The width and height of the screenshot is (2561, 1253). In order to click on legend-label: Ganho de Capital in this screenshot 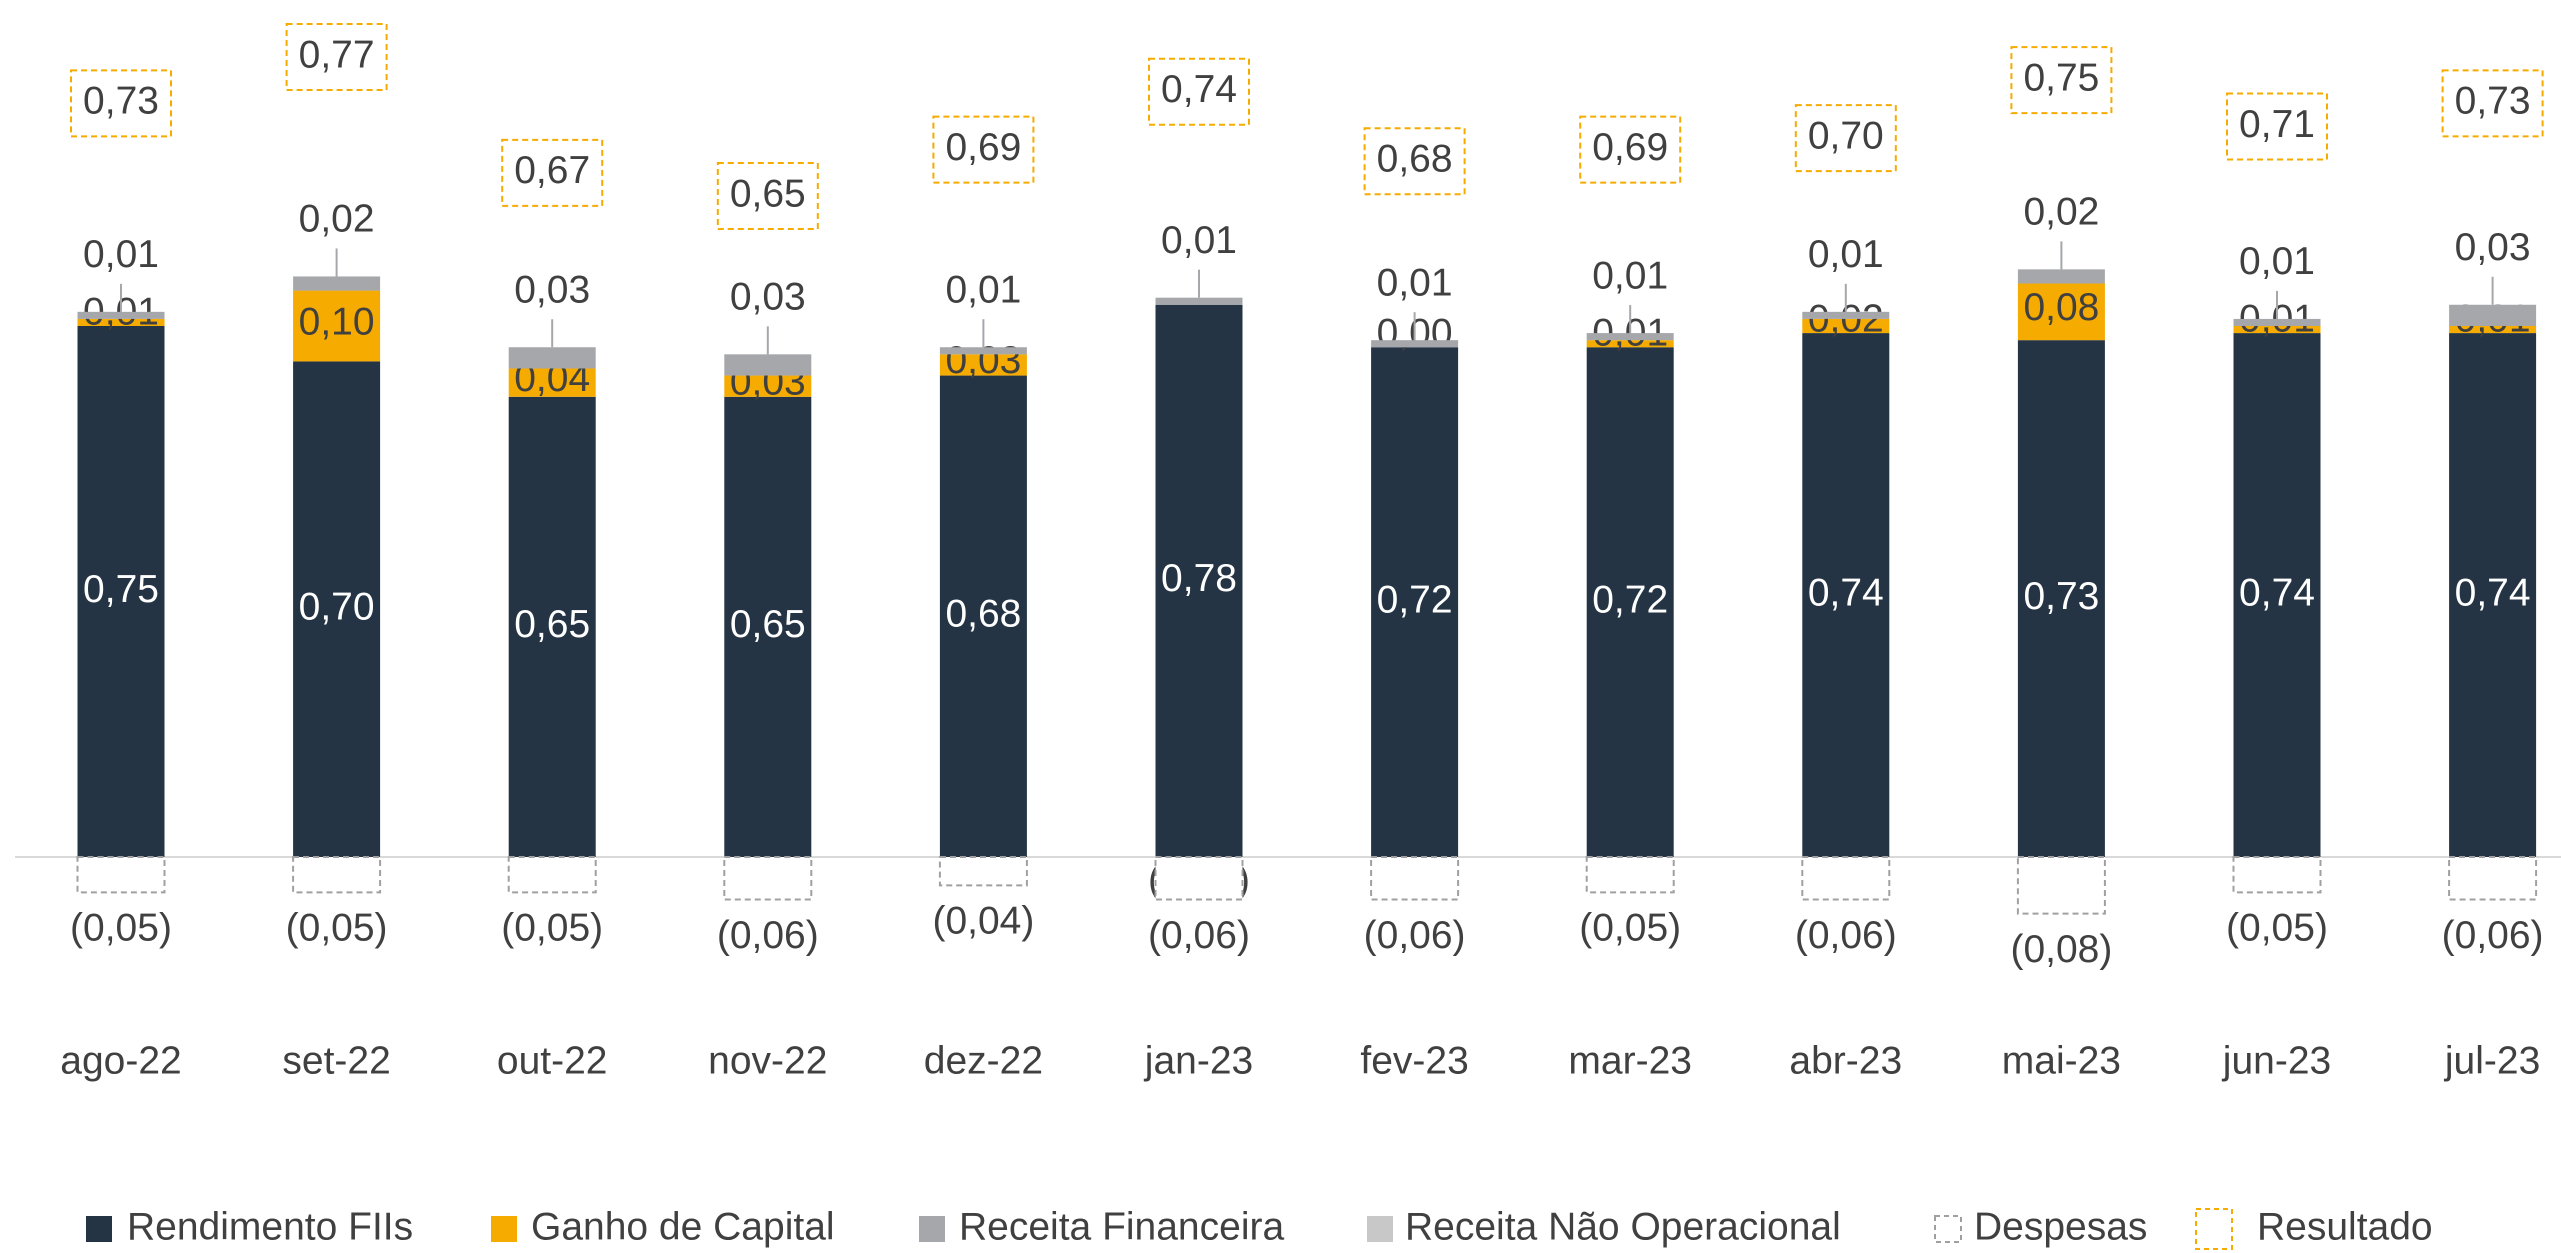, I will do `click(683, 1226)`.